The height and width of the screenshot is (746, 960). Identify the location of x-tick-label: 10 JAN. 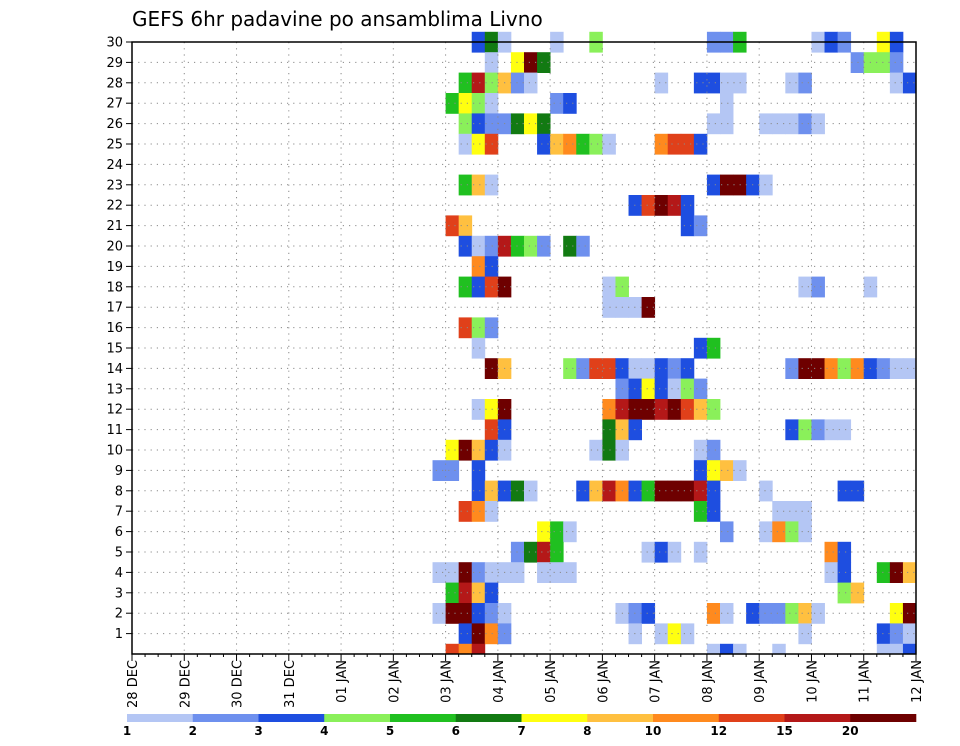
(812, 681).